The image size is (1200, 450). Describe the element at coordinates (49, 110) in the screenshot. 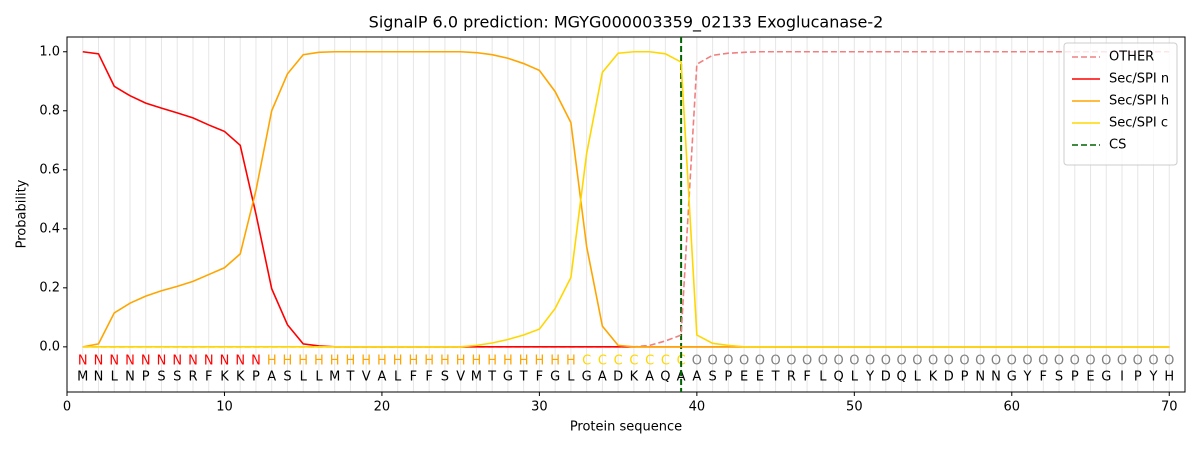

I see `y-tick-label: 0.8` at that location.